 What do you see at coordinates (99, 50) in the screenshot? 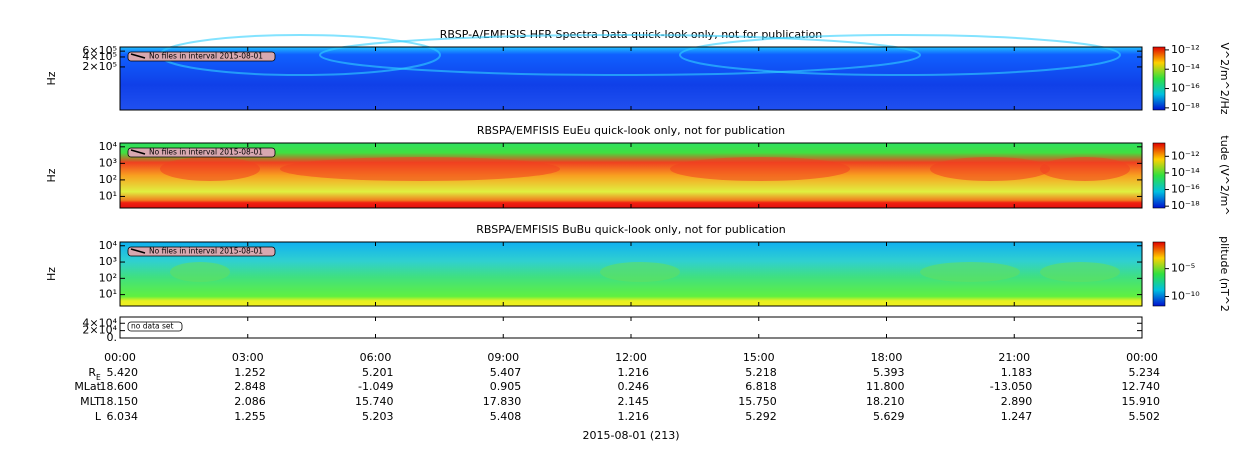
I see `y-tick-label: 6×10⁵` at bounding box center [99, 50].